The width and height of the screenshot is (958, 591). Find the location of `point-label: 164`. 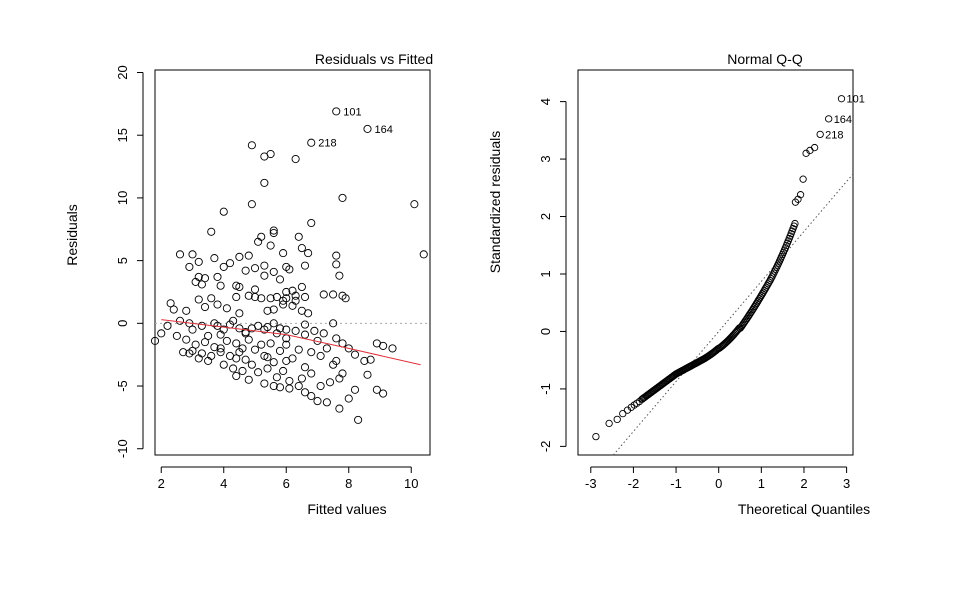

point-label: 164 is located at coordinates (384, 130).